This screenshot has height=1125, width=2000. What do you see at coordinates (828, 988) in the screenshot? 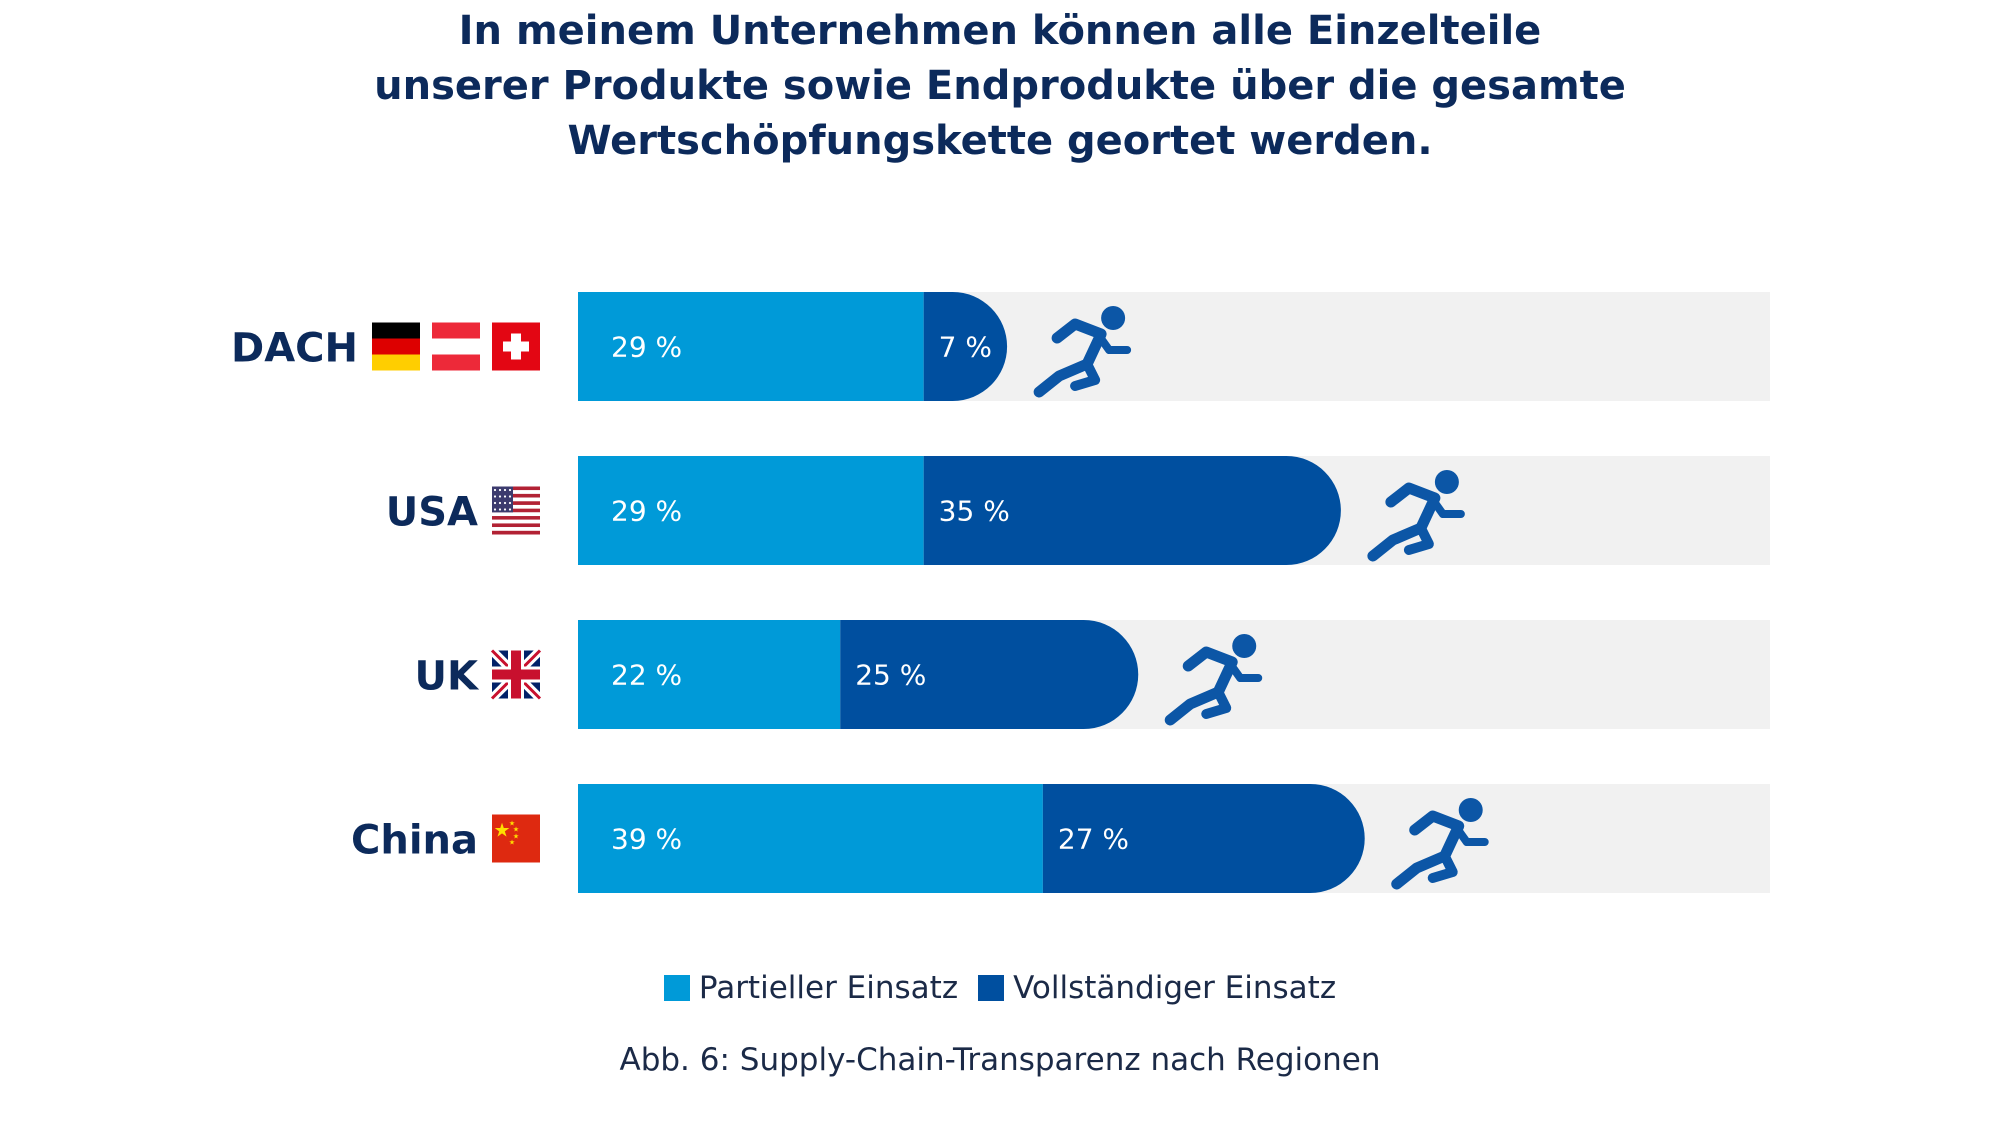
I see `legend-label-partial: Partieller Einsatz` at bounding box center [828, 988].